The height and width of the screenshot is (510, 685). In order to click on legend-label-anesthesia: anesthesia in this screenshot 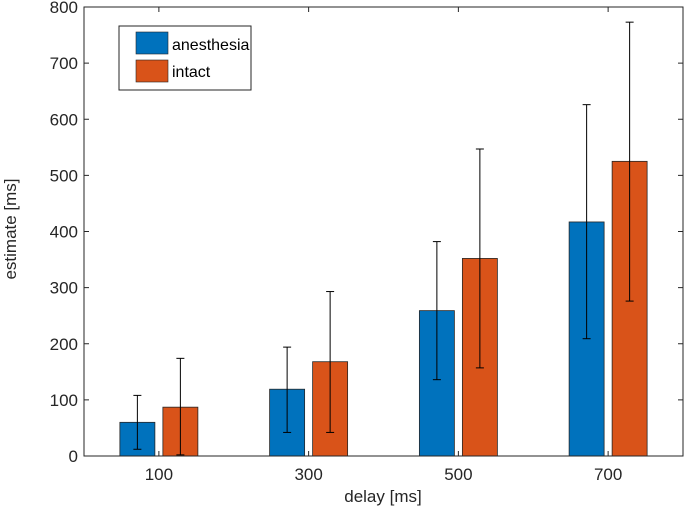, I will do `click(210, 45)`.